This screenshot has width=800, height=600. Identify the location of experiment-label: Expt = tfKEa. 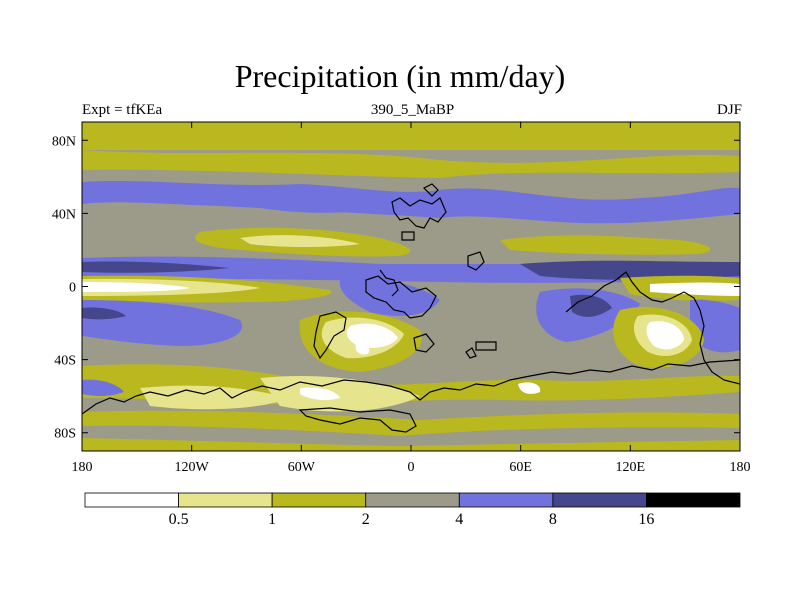
(122, 110).